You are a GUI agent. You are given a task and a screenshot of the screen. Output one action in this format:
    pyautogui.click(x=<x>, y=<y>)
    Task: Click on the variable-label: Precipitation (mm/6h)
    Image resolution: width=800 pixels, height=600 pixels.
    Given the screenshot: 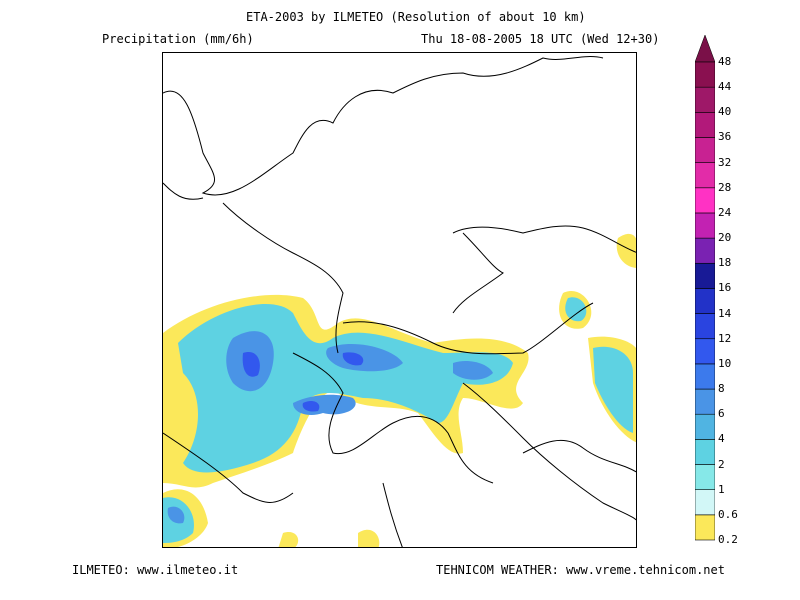 What is the action you would take?
    pyautogui.click(x=178, y=39)
    